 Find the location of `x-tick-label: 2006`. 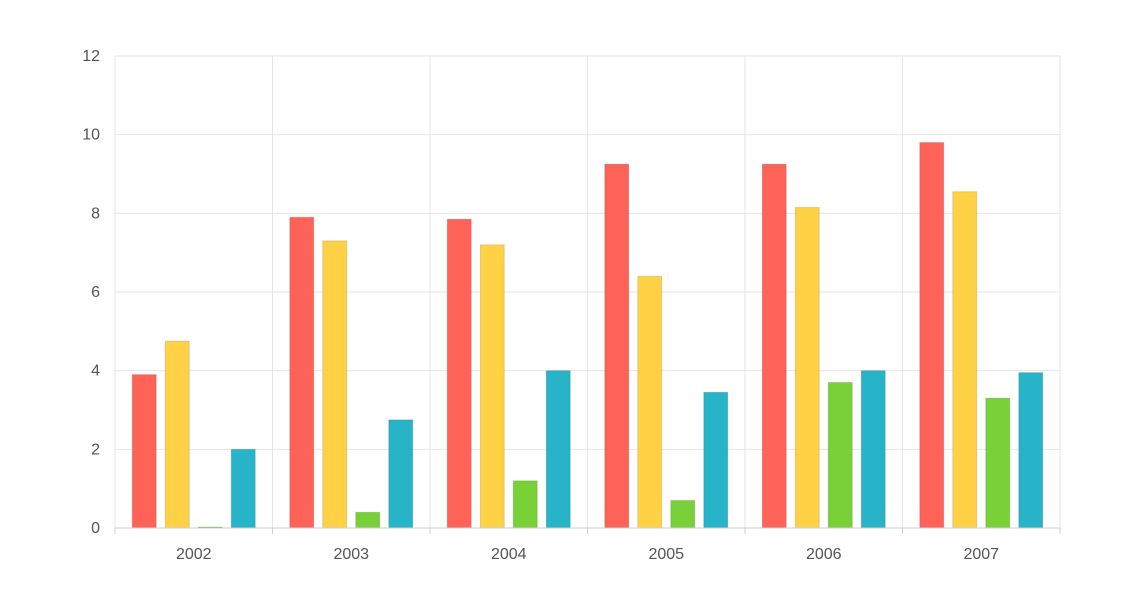

x-tick-label: 2006 is located at coordinates (824, 554).